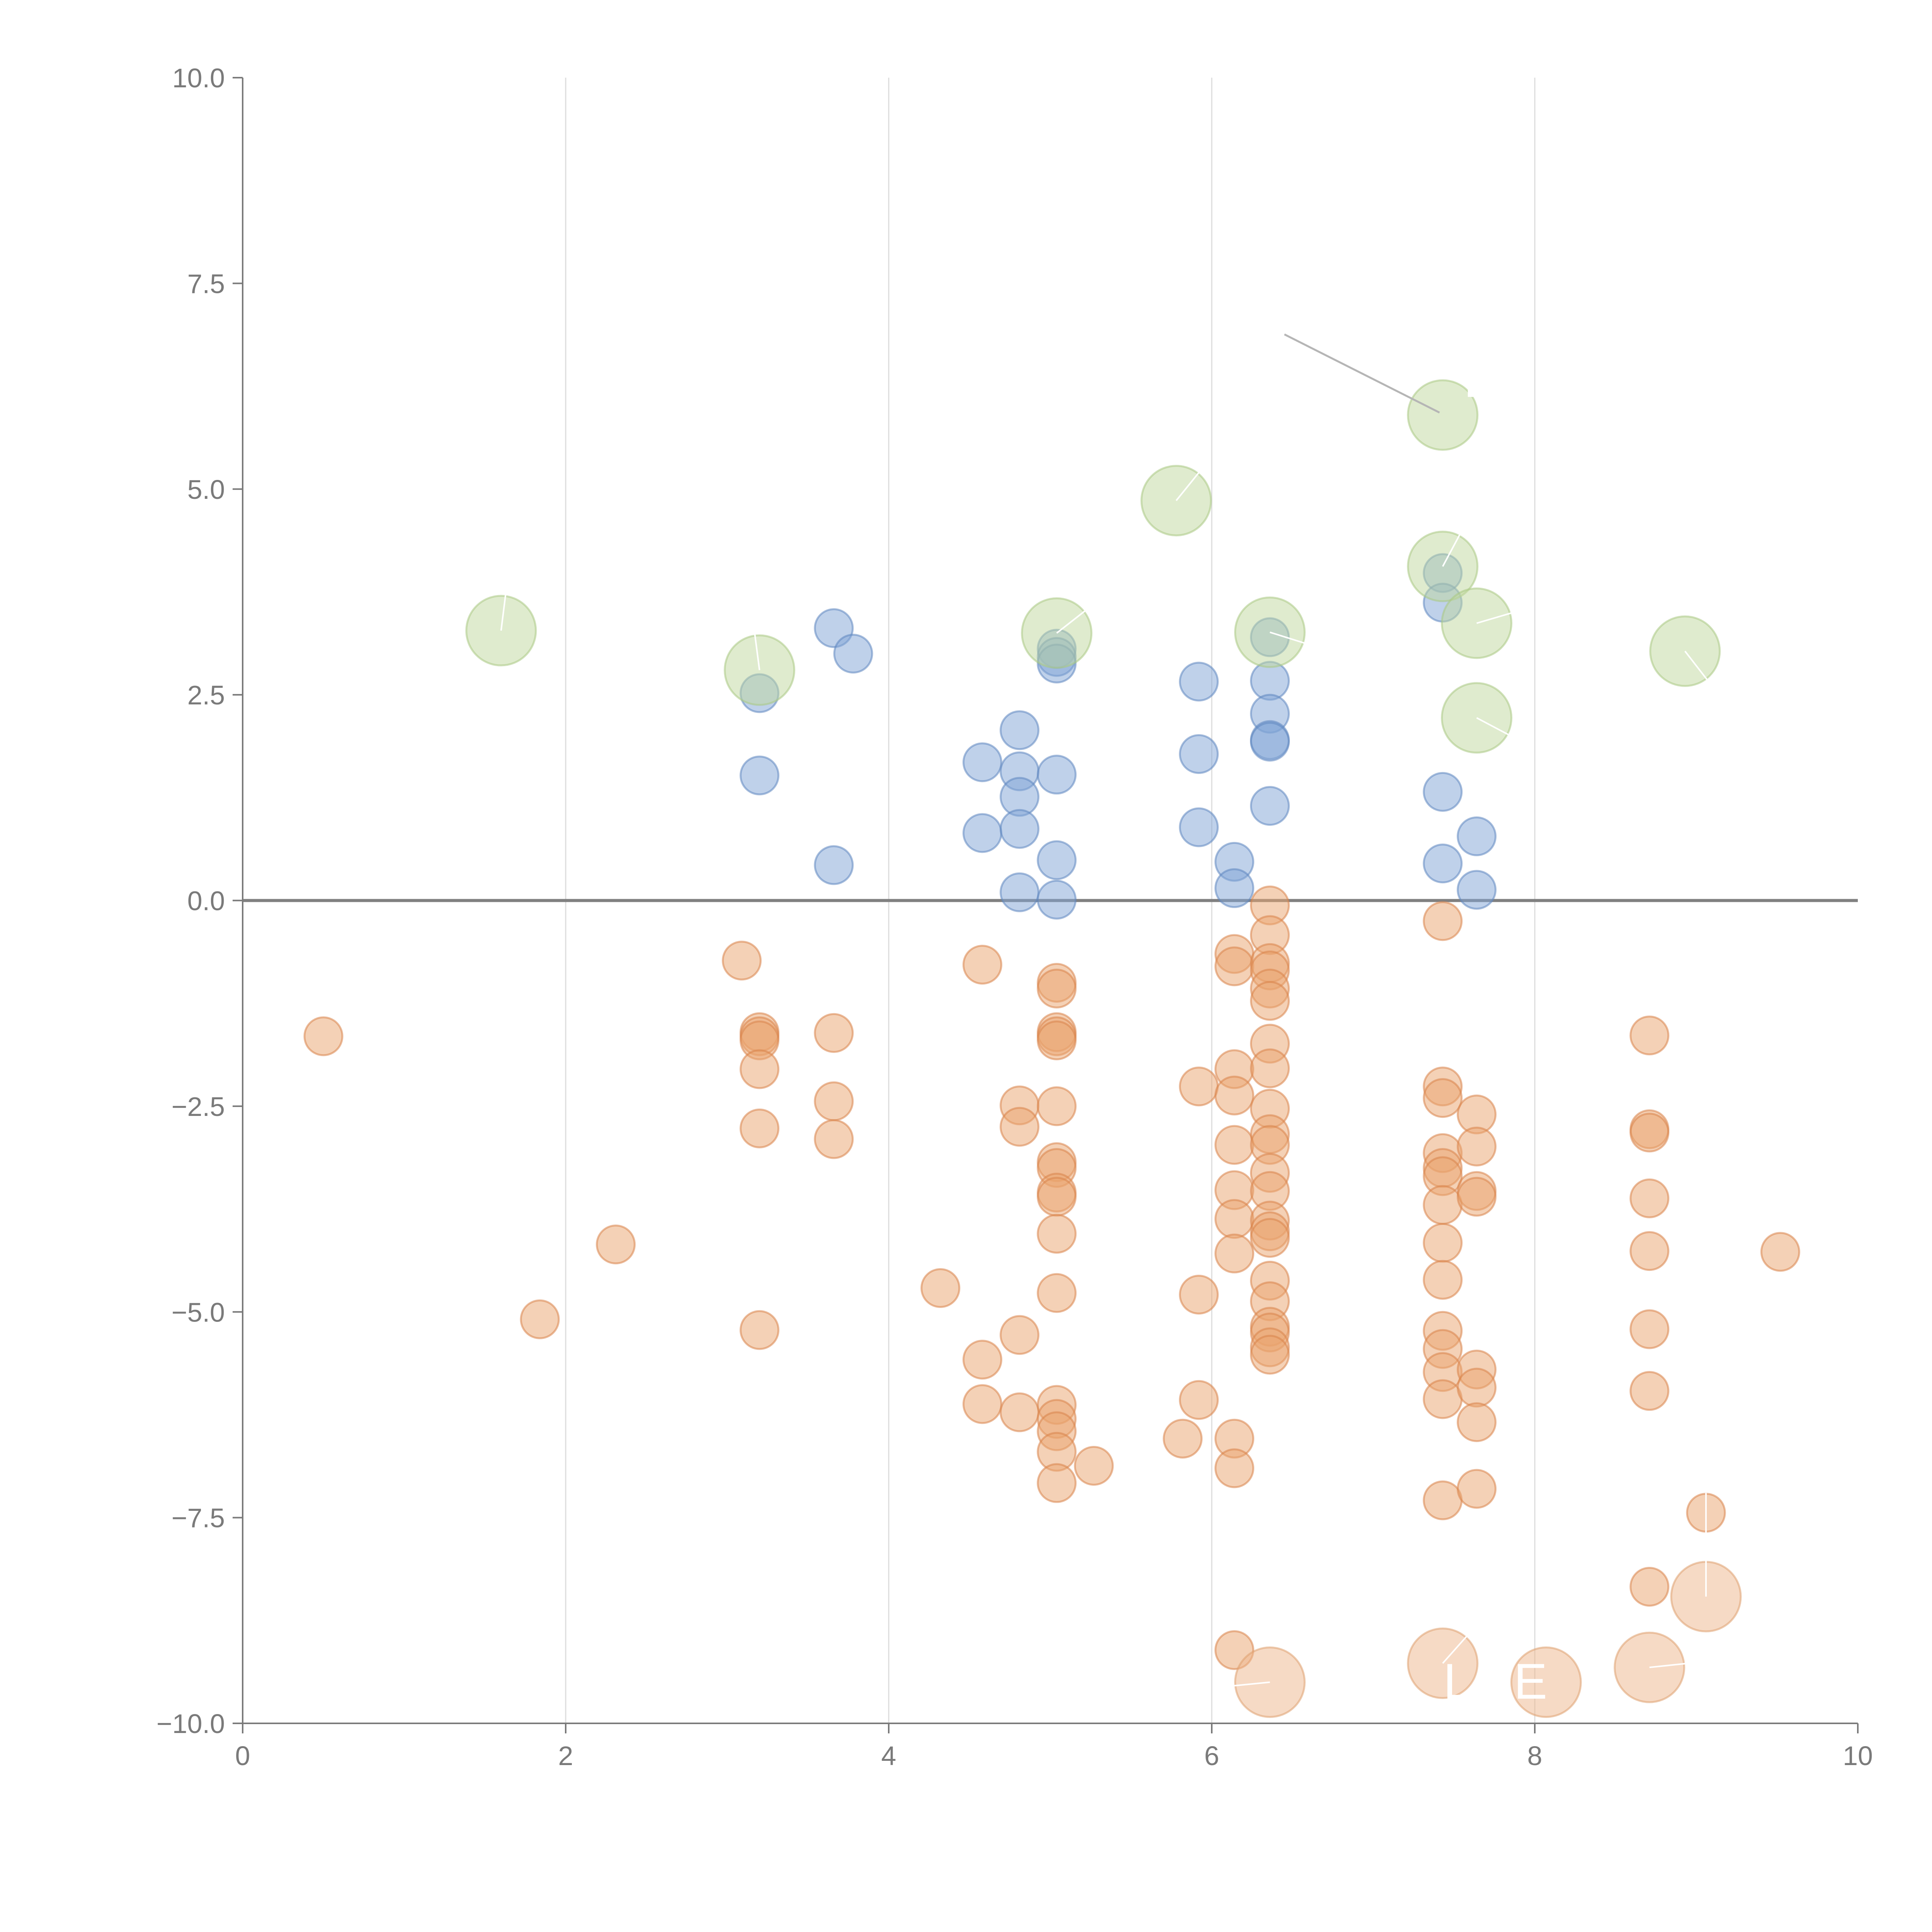  Describe the element at coordinates (1488, 1640) in the screenshot. I see `series-large-negative` at that location.